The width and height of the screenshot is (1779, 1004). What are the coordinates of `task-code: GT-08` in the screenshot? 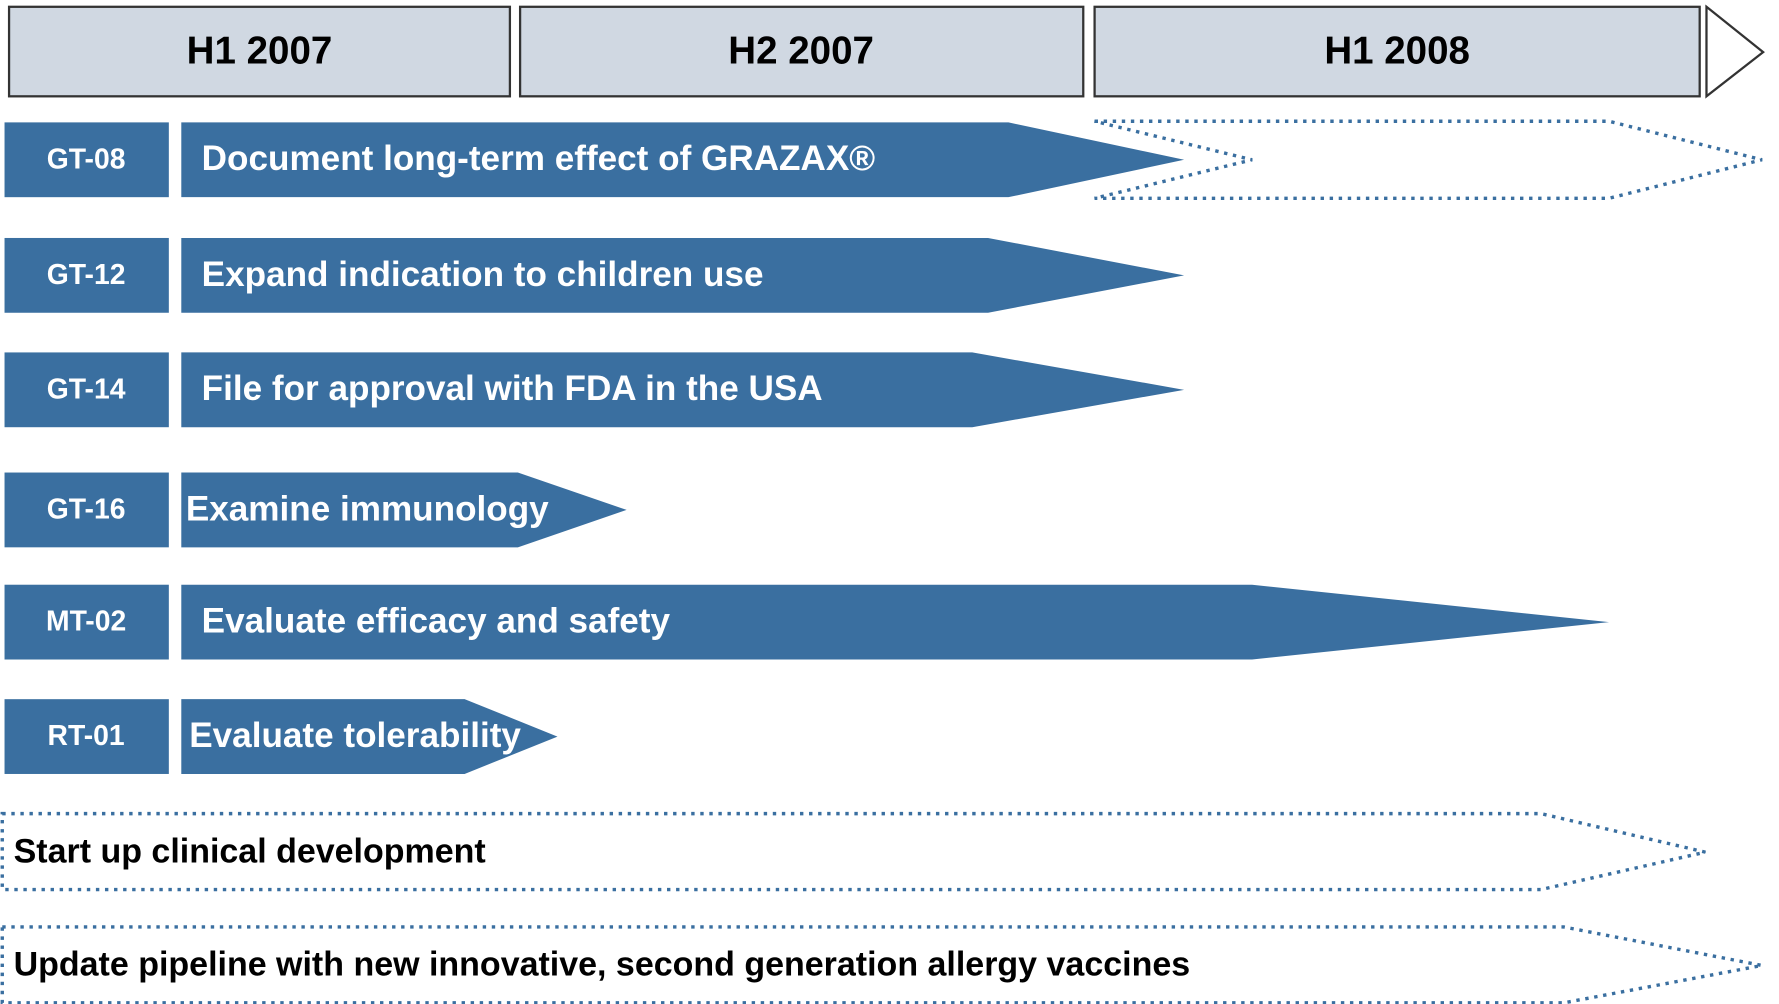 It's located at (86, 159).